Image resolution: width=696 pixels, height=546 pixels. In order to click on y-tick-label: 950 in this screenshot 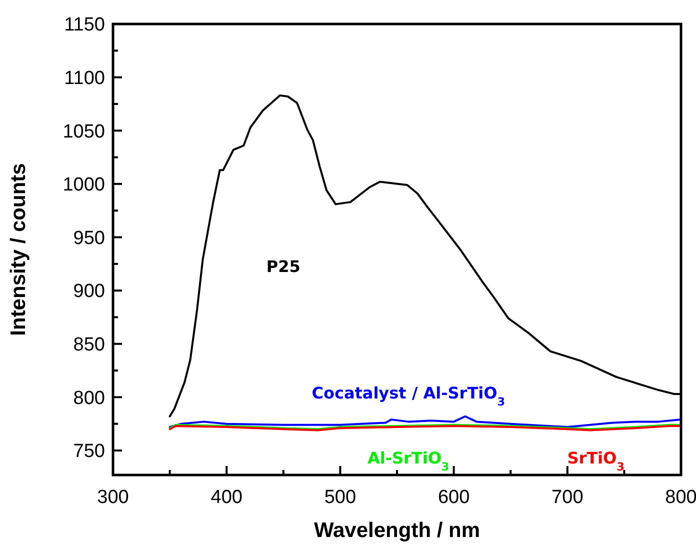, I will do `click(89, 238)`.